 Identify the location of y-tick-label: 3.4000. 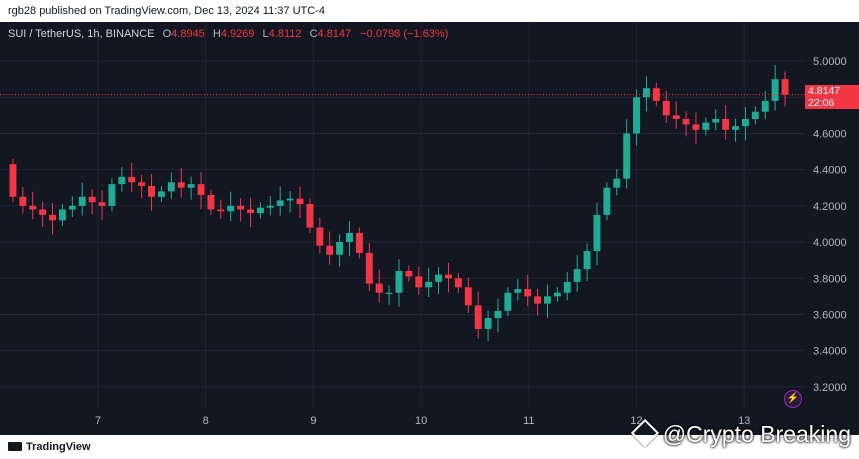
(830, 352).